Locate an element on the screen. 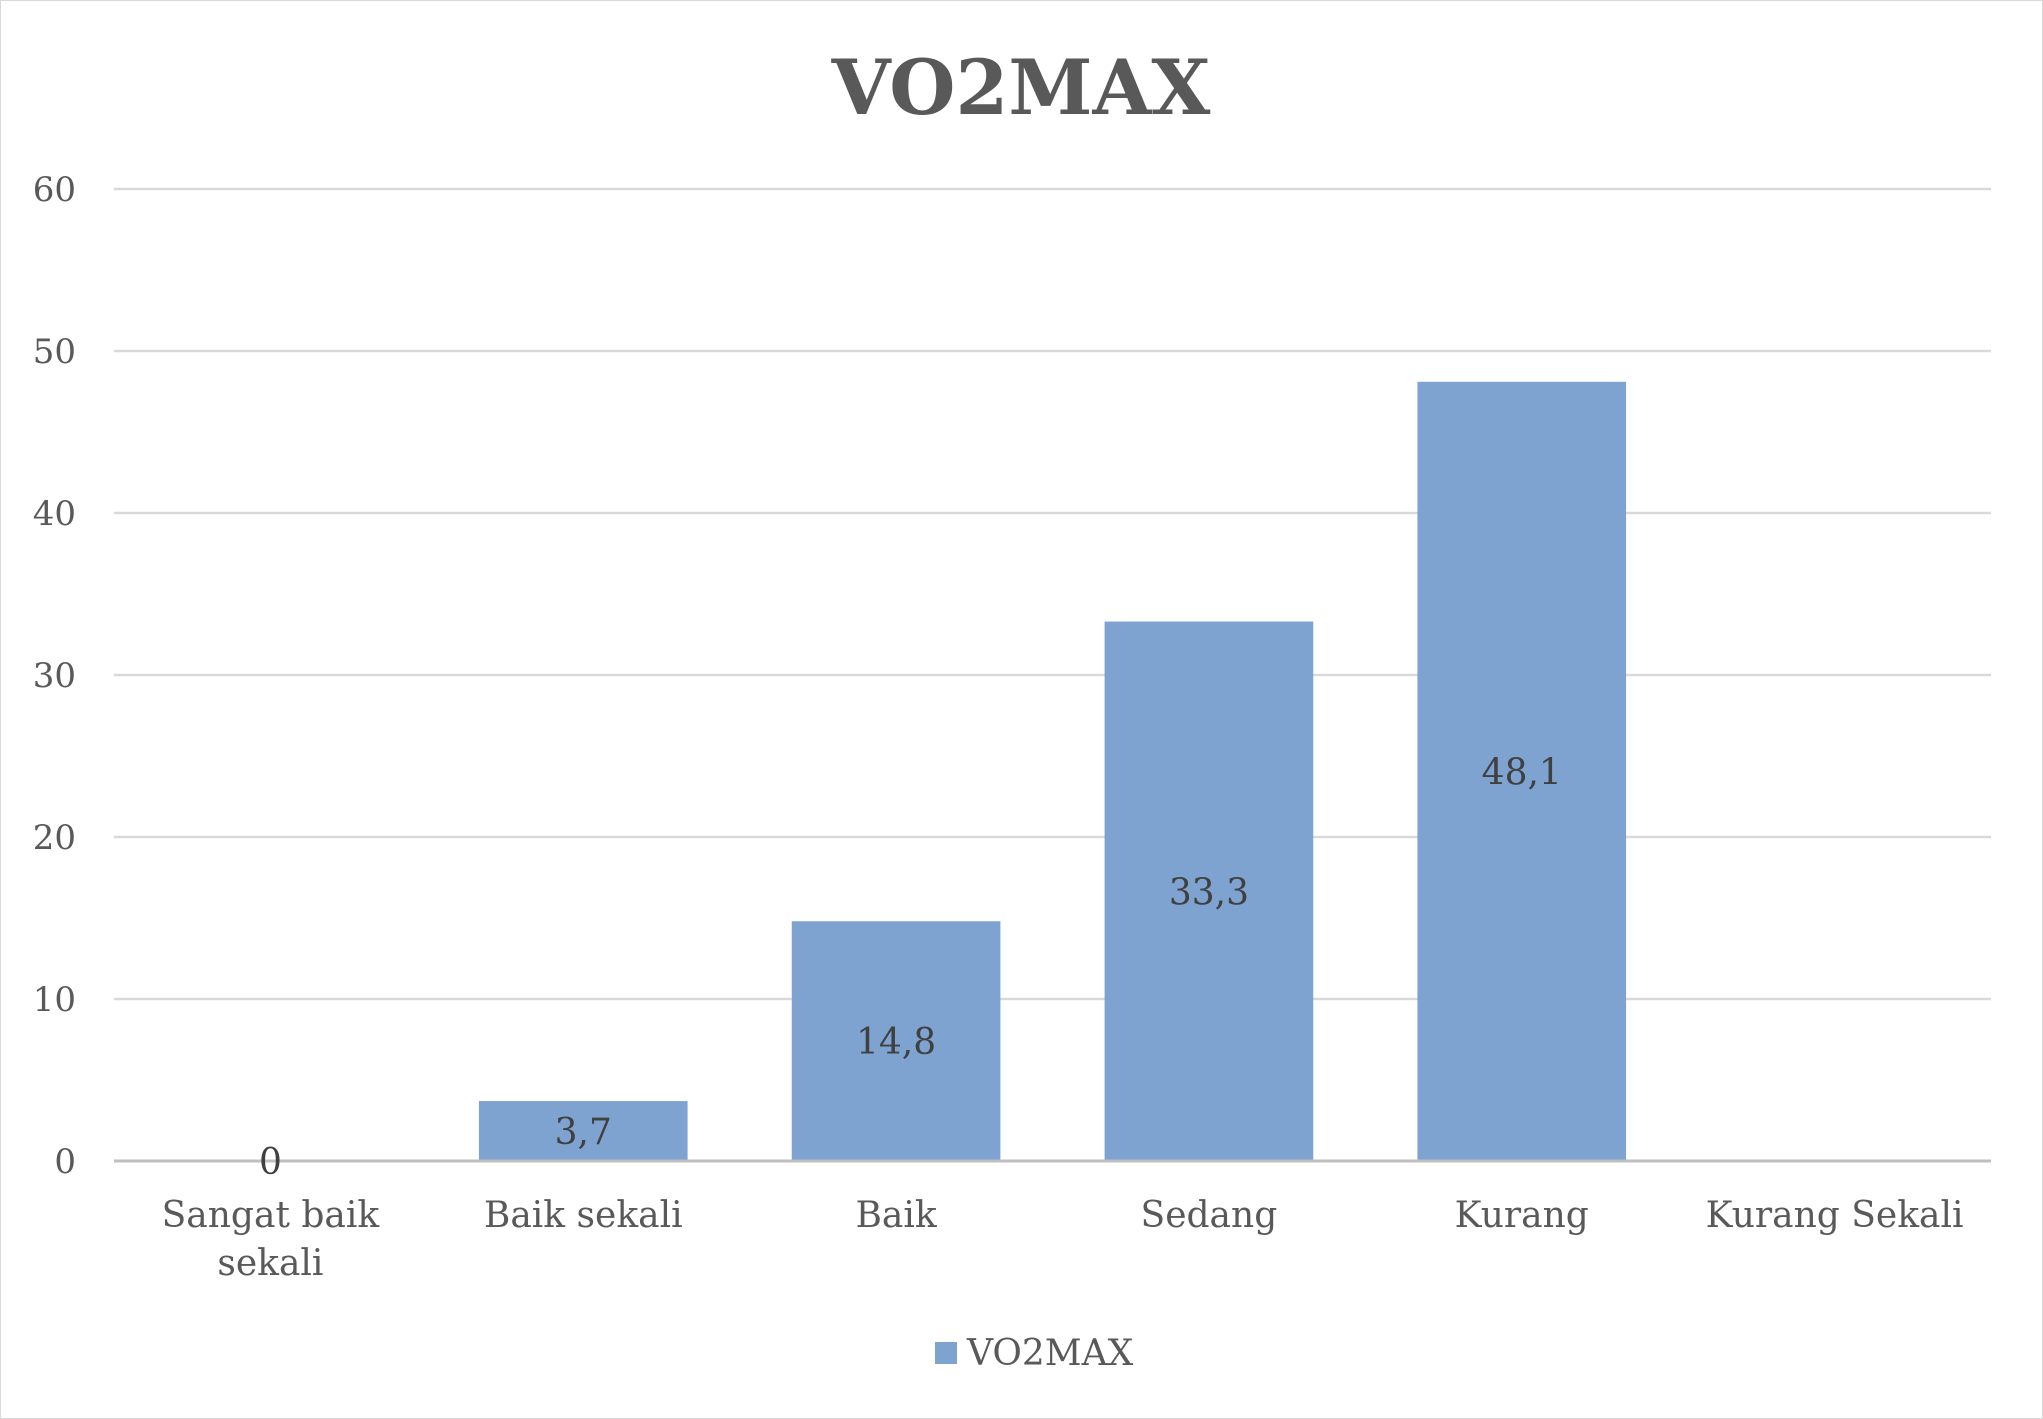 This screenshot has height=1419, width=2043. legend: VO2MAX is located at coordinates (1034, 1353).